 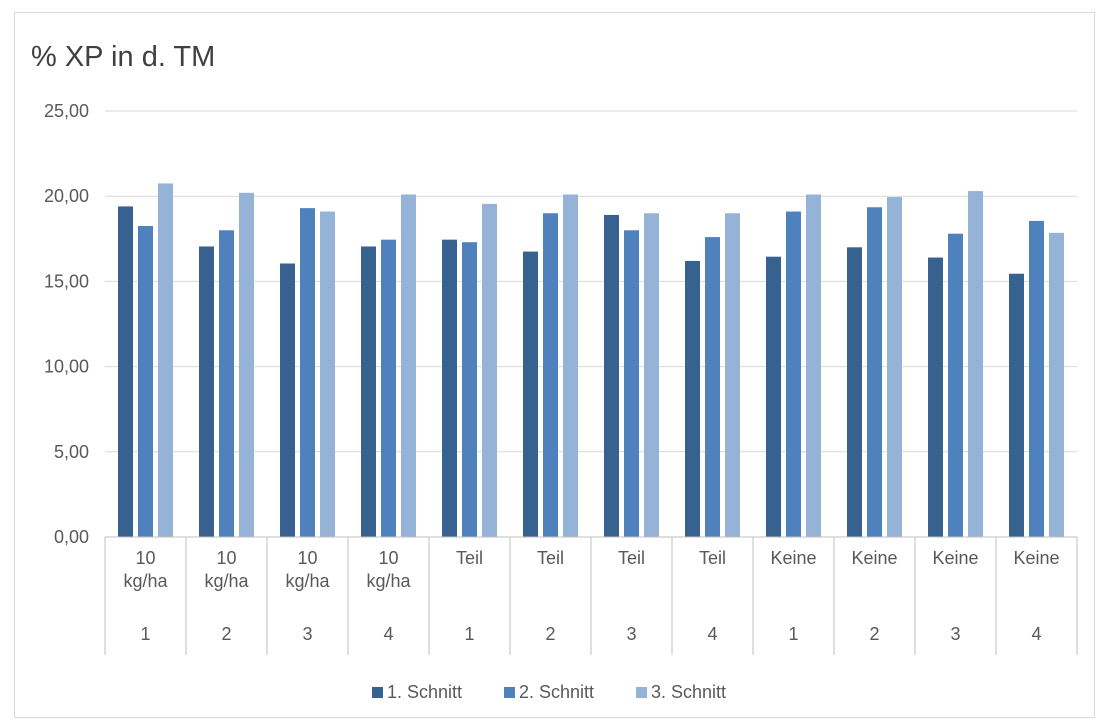 I want to click on y-tick-label: 20,00, so click(x=66, y=196).